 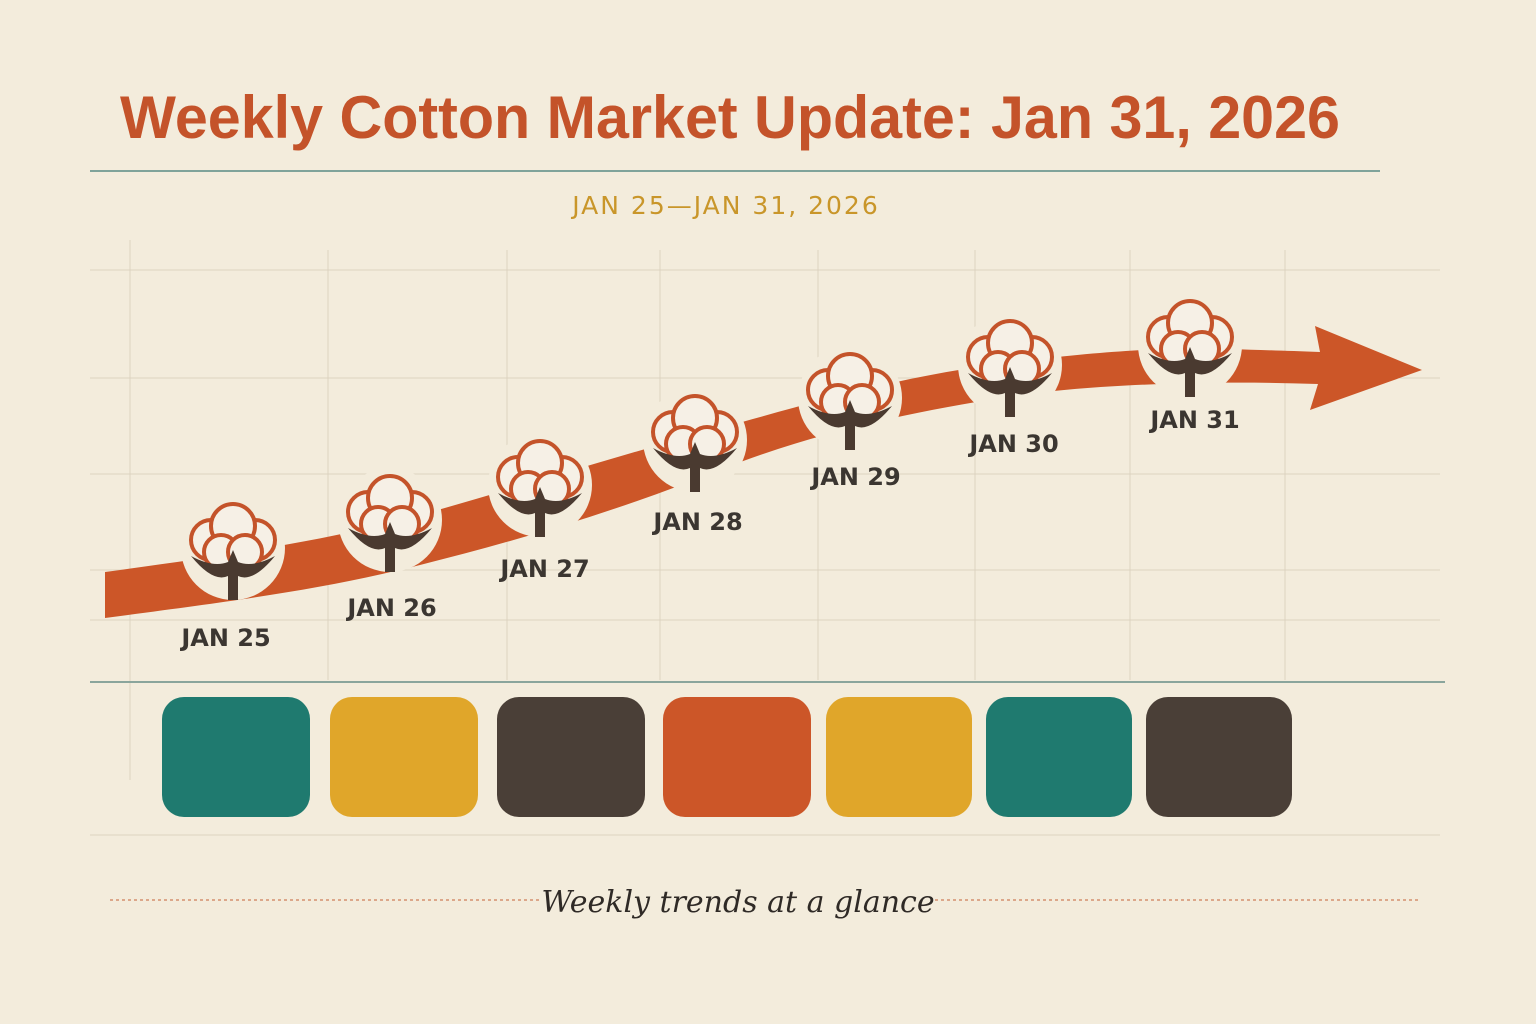 I want to click on caption: Weekly trends at a glance, so click(x=737, y=902).